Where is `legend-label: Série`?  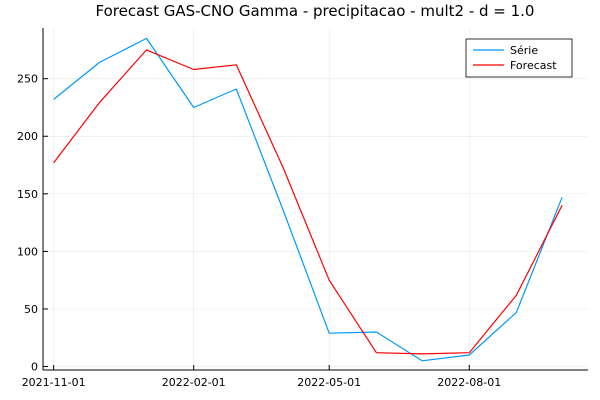
legend-label: Série is located at coordinates (524, 50).